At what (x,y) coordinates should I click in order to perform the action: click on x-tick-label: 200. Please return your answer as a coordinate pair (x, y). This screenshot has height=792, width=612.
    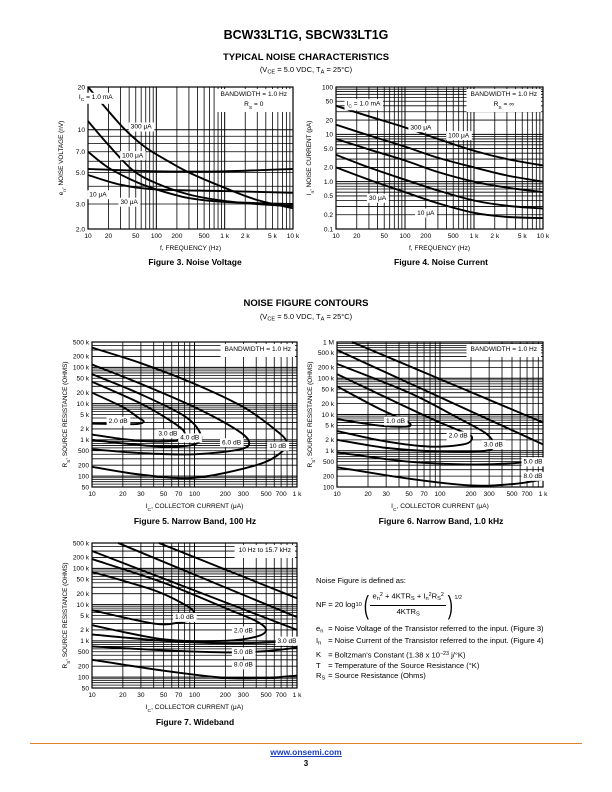
    Looking at the image, I should click on (176, 236).